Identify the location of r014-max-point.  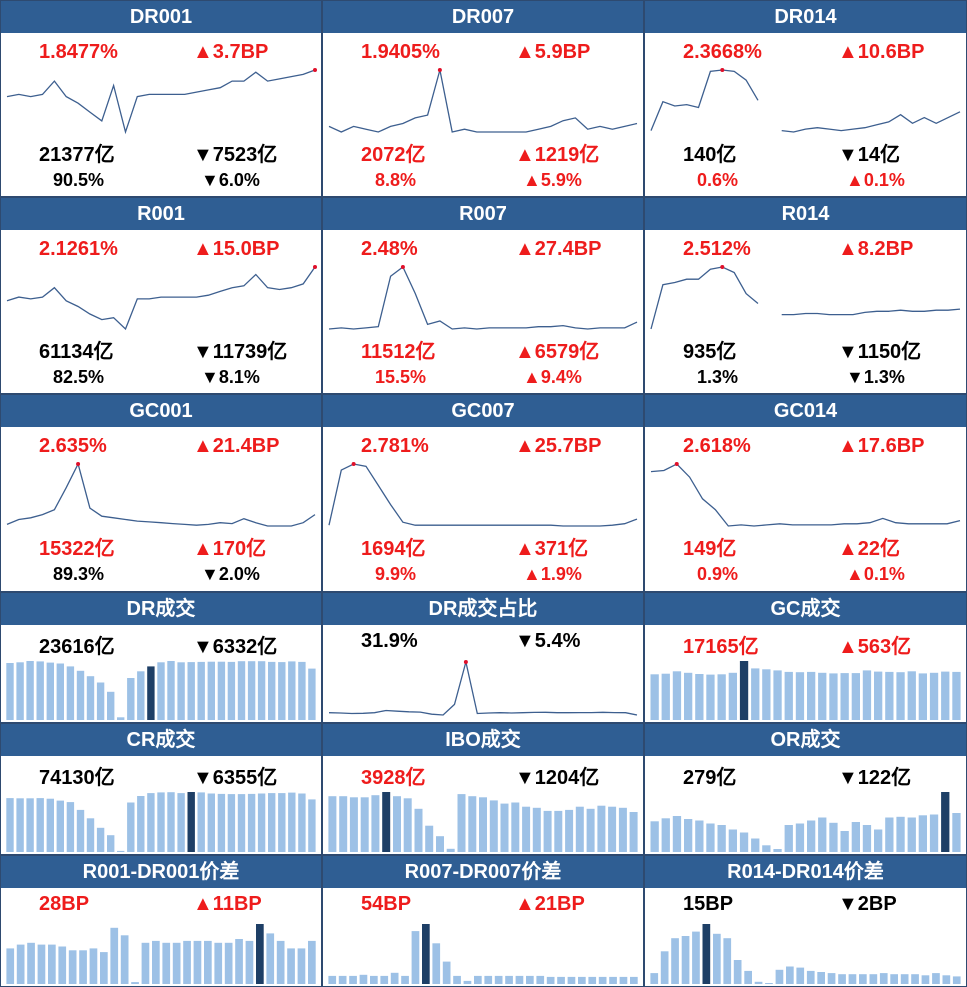
(722, 267).